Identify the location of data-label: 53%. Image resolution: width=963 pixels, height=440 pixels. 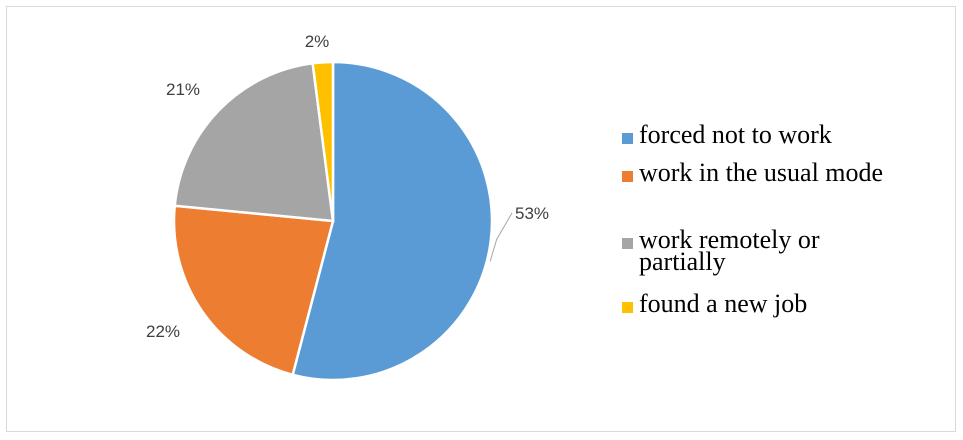
(532, 213).